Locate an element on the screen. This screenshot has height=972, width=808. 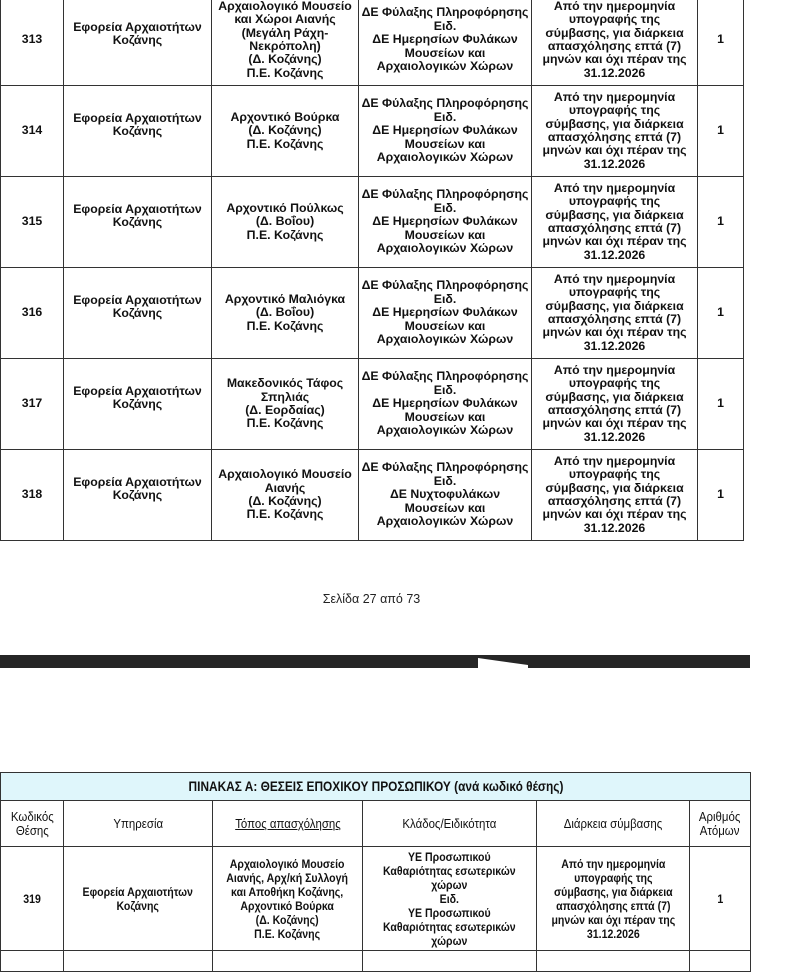
column-header-position-code: Κωδικός Θέσης is located at coordinates (32, 823).